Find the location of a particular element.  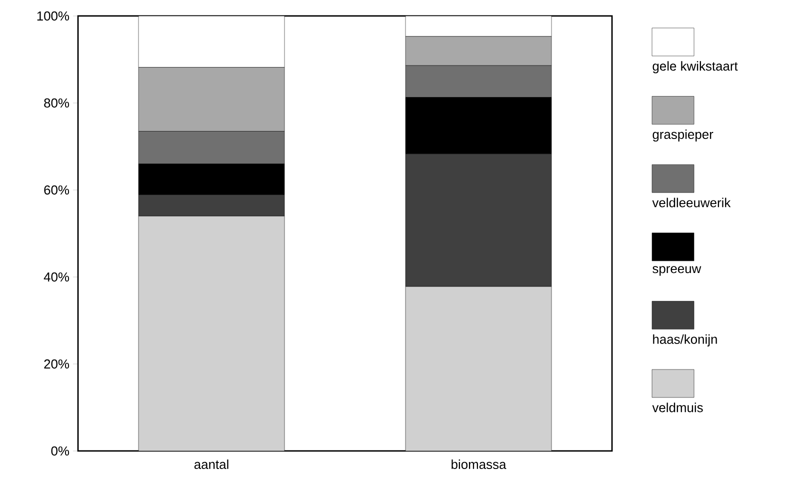

legend-label: gele kwikstaart is located at coordinates (695, 67).